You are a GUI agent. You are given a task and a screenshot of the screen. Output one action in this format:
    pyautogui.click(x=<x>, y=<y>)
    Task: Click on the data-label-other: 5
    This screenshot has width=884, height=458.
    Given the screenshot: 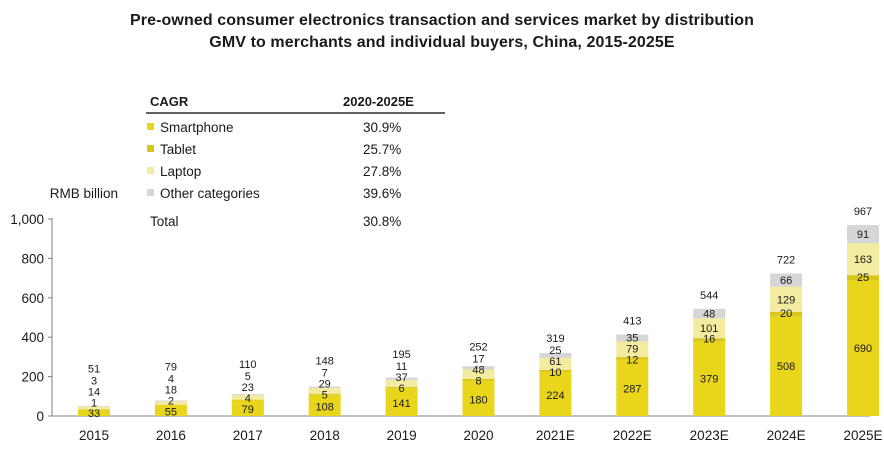 What is the action you would take?
    pyautogui.click(x=248, y=377)
    